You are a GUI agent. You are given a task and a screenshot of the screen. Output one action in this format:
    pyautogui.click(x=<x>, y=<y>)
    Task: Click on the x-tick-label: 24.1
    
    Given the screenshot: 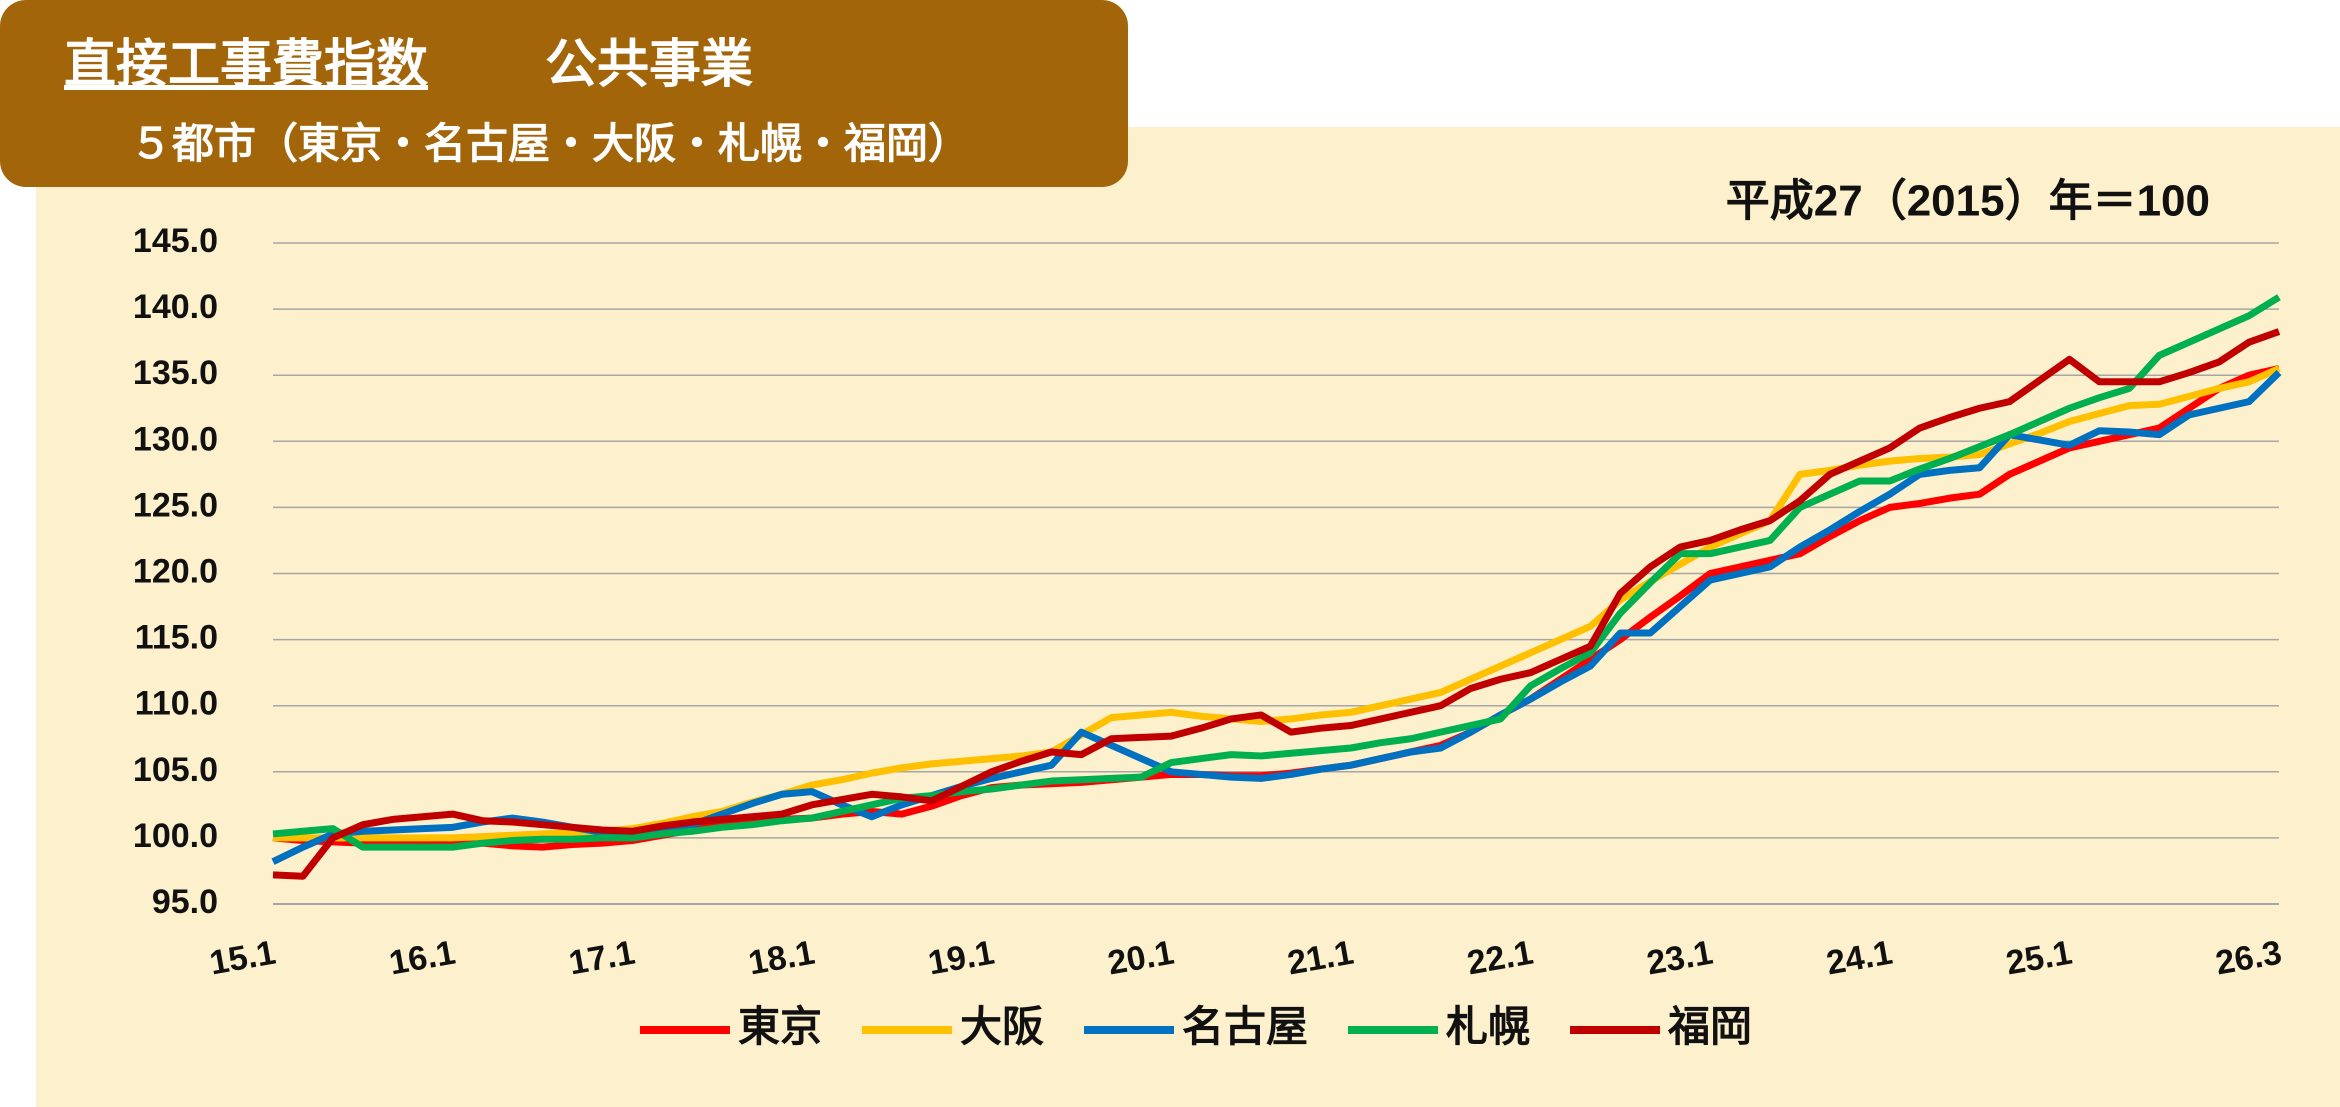 What is the action you would take?
    pyautogui.click(x=1860, y=958)
    